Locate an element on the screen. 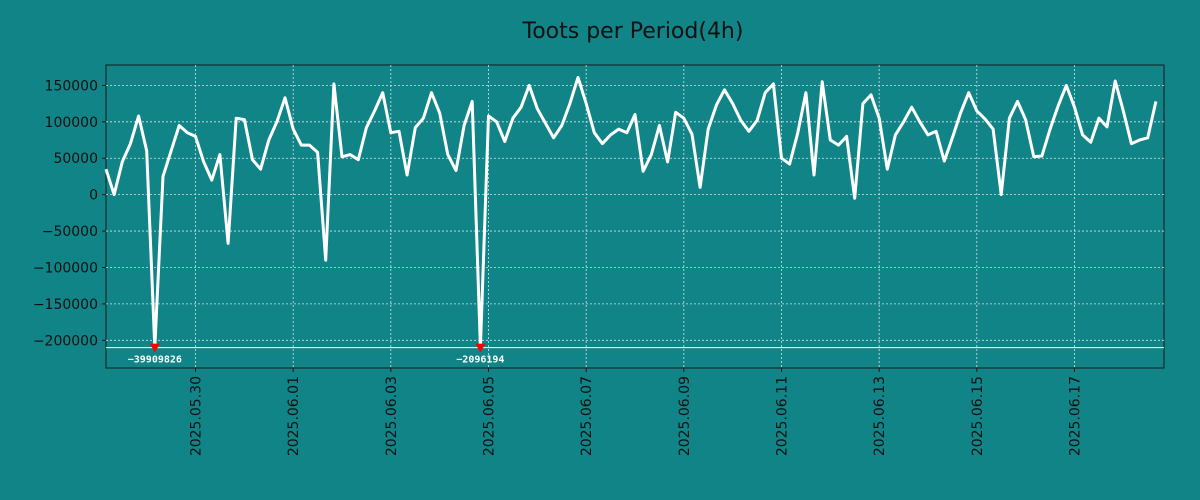 The width and height of the screenshot is (1200, 500). y-tick-label: 50000 is located at coordinates (75, 159).